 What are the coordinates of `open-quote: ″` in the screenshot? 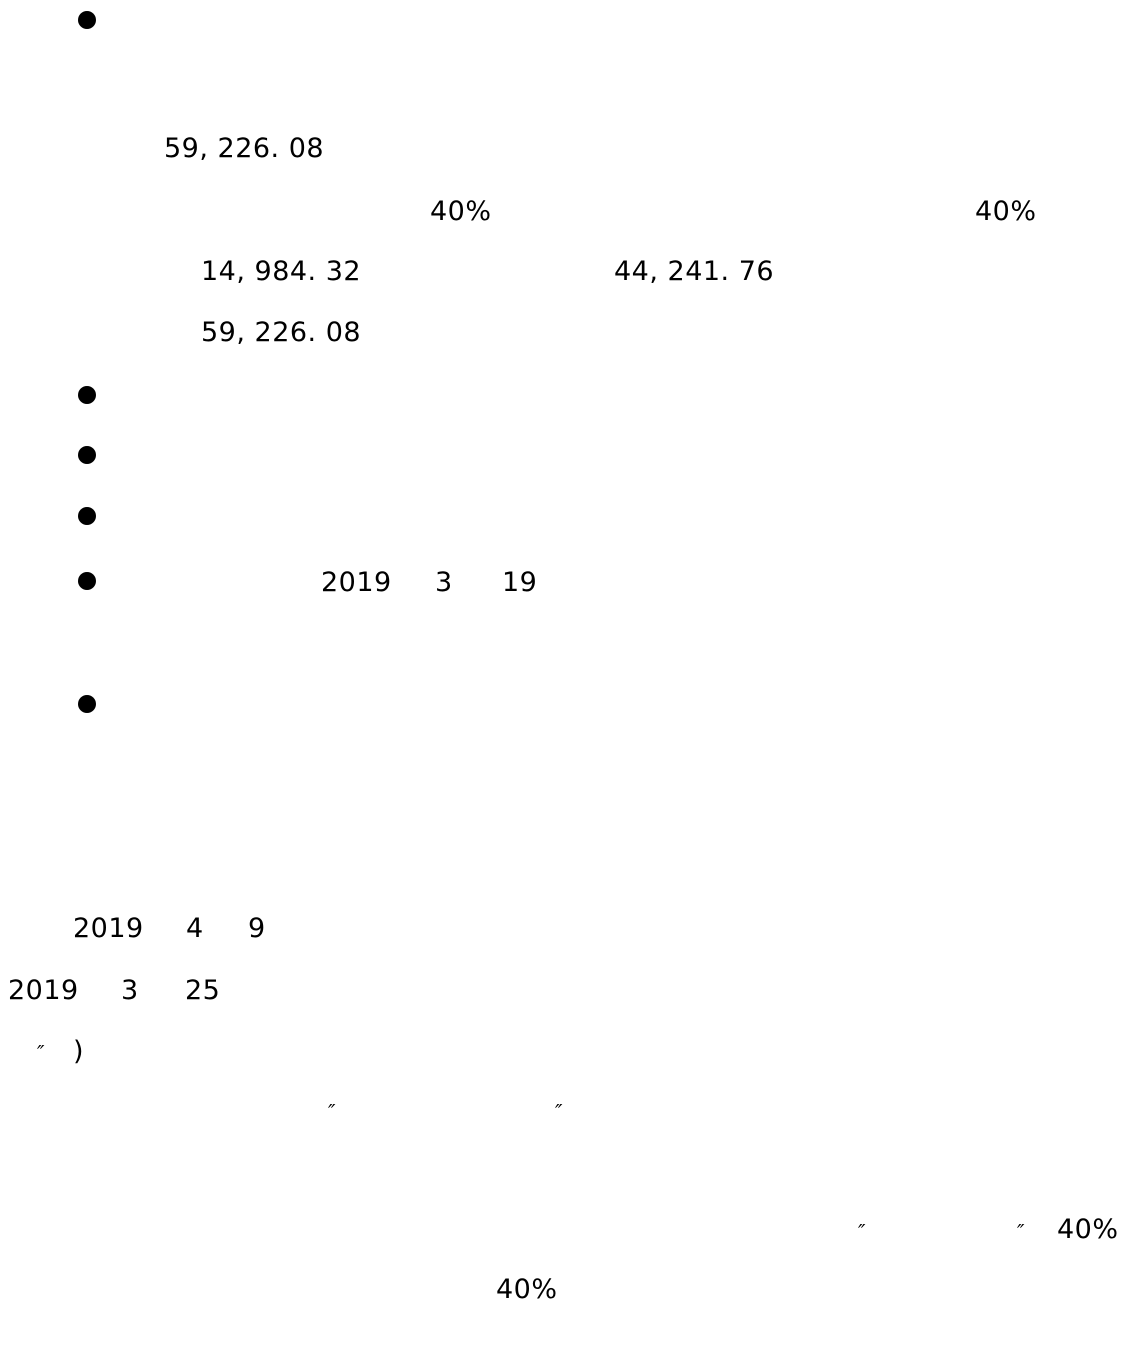 It's located at (332, 1112).